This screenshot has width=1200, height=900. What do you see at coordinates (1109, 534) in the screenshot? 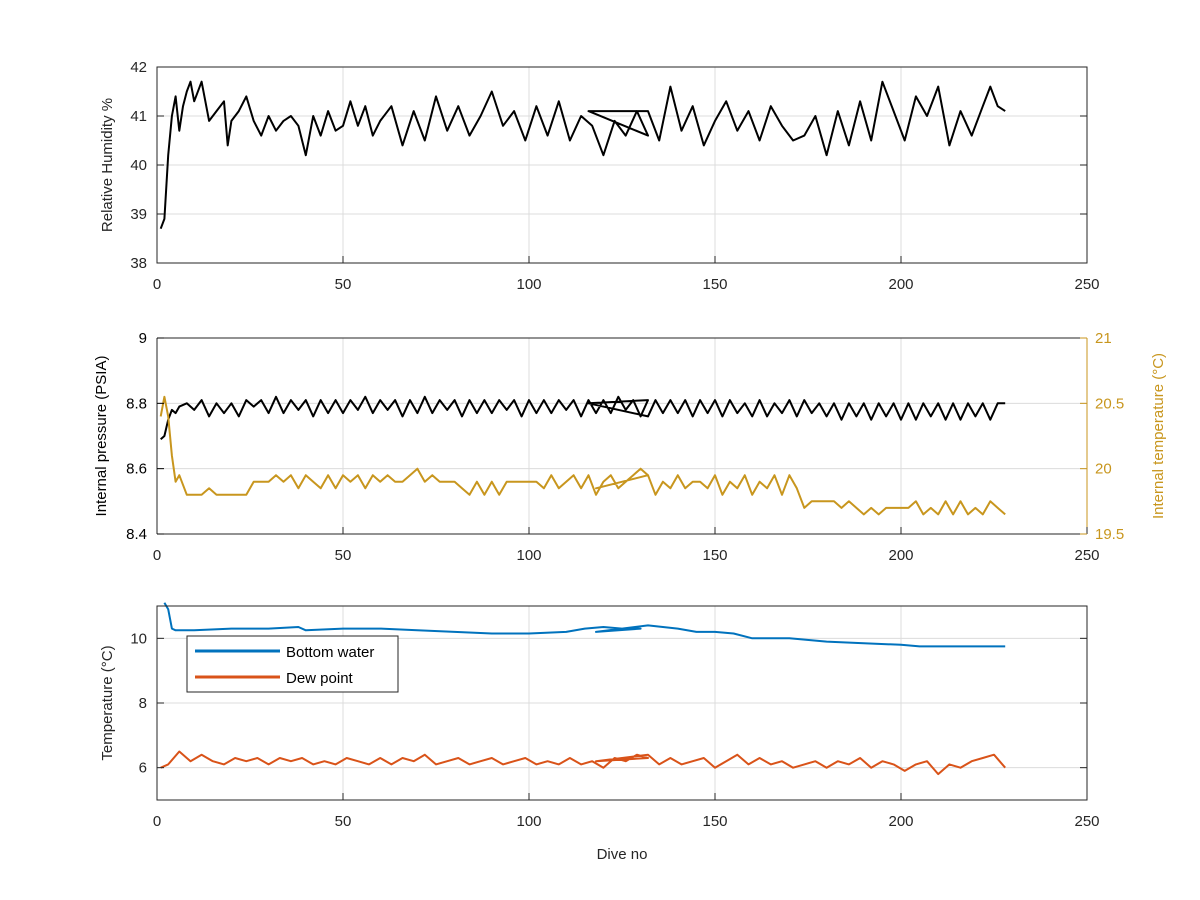
I see `y-right-tick-label: 19.5` at bounding box center [1109, 534].